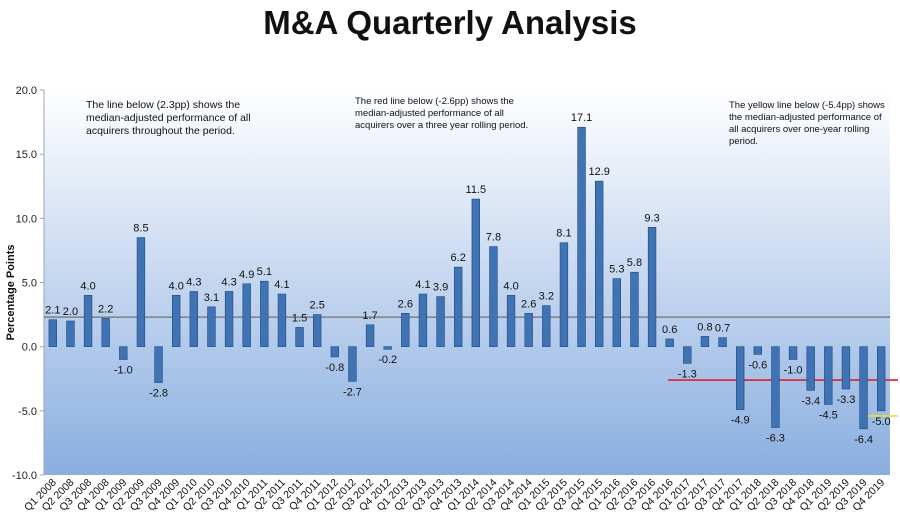 The image size is (900, 530). Describe the element at coordinates (493, 238) in the screenshot. I see `data-label: 7.8` at that location.